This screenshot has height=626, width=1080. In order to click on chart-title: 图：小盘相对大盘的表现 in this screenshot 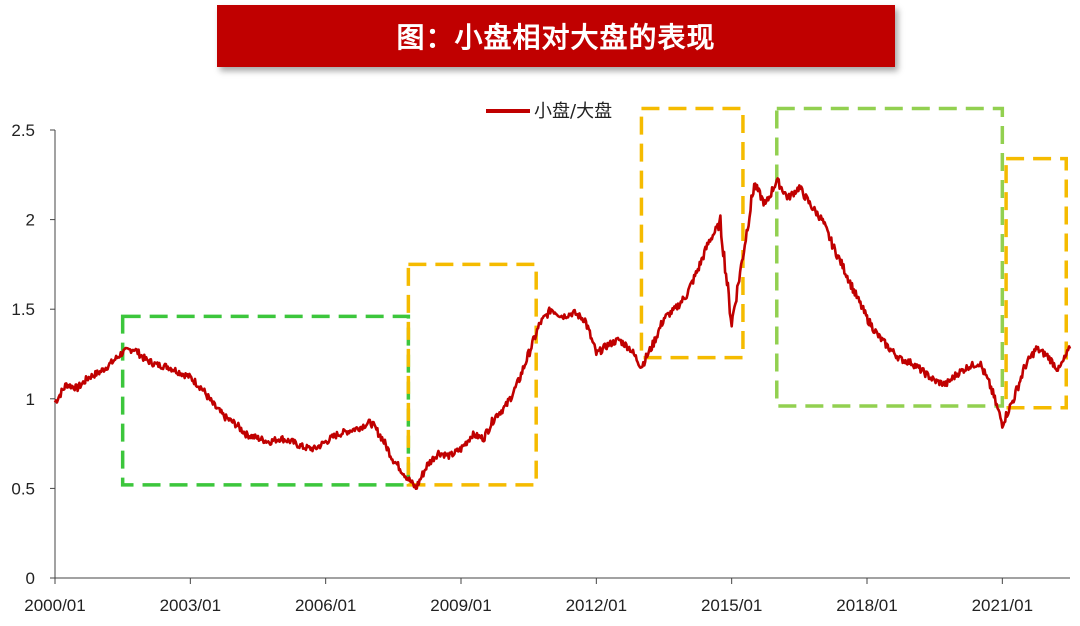, I will do `click(556, 37)`.